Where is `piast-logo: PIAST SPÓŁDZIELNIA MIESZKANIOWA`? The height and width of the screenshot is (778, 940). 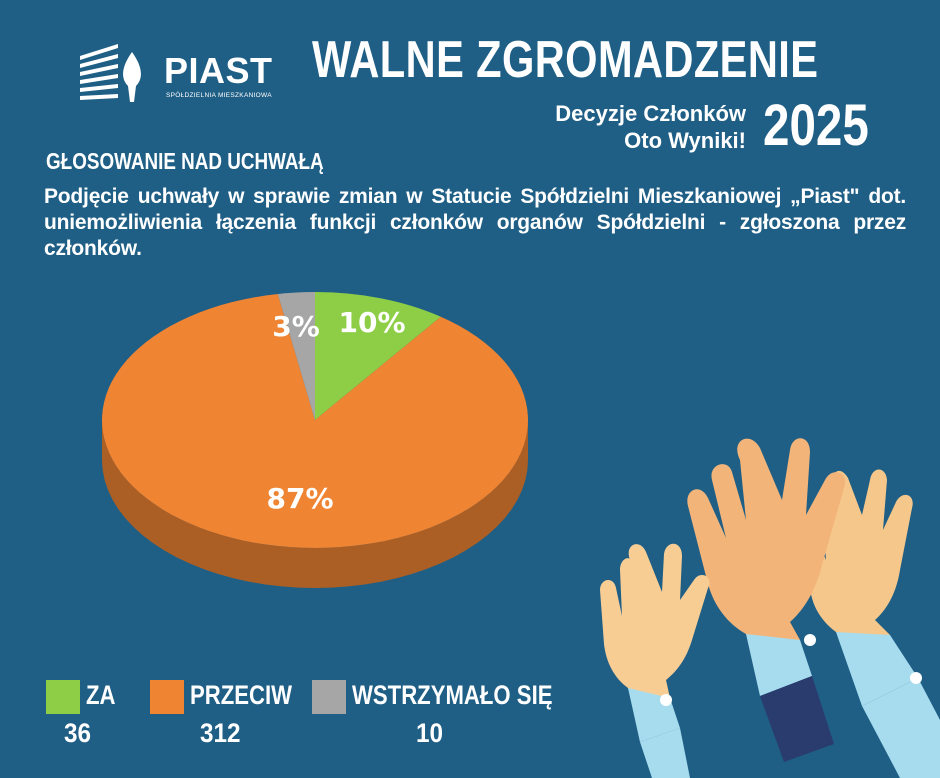
piast-logo: PIAST SPÓŁDZIELNIA MIESZKANIOWA is located at coordinates (183, 74).